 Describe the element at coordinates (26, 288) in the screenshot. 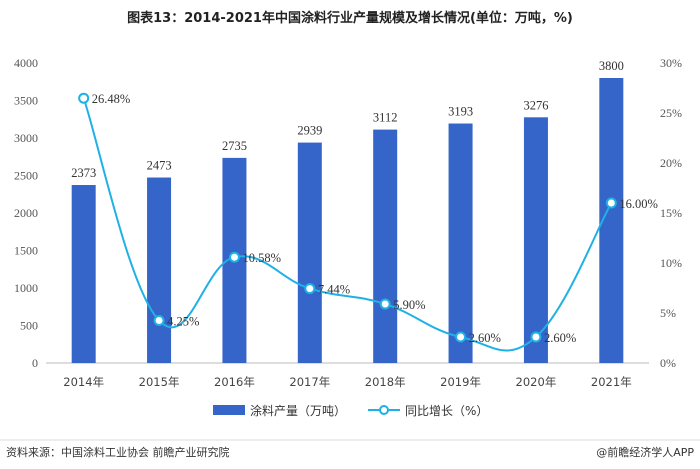

I see `y-left-tick-label: 1000` at that location.